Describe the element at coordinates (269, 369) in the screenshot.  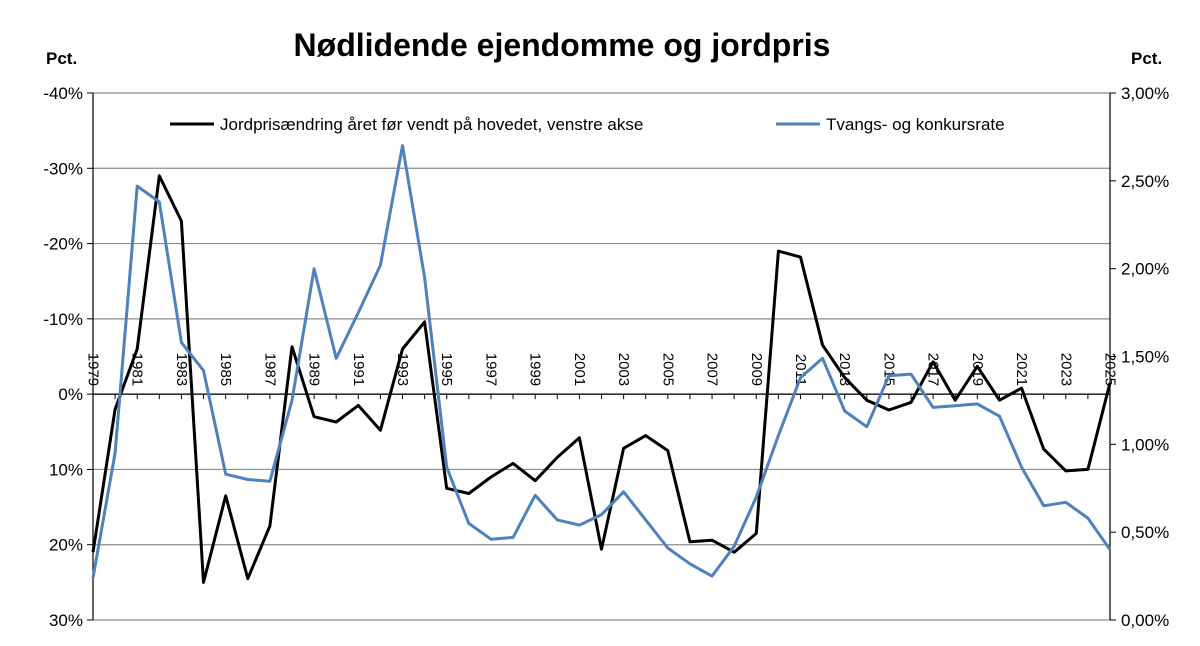
I see `x-tick-label: 1987` at that location.